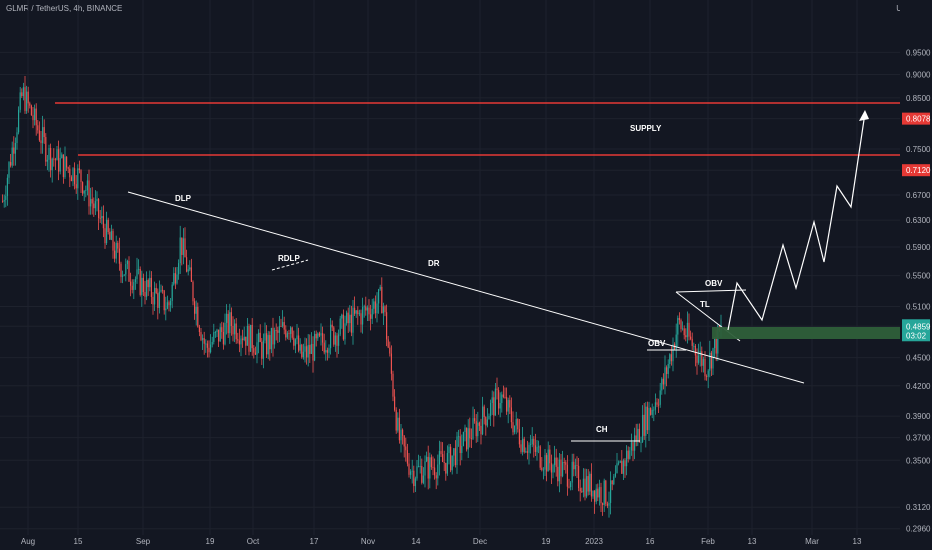  Describe the element at coordinates (918, 358) in the screenshot. I see `price-tick-label: 0.4500` at that location.